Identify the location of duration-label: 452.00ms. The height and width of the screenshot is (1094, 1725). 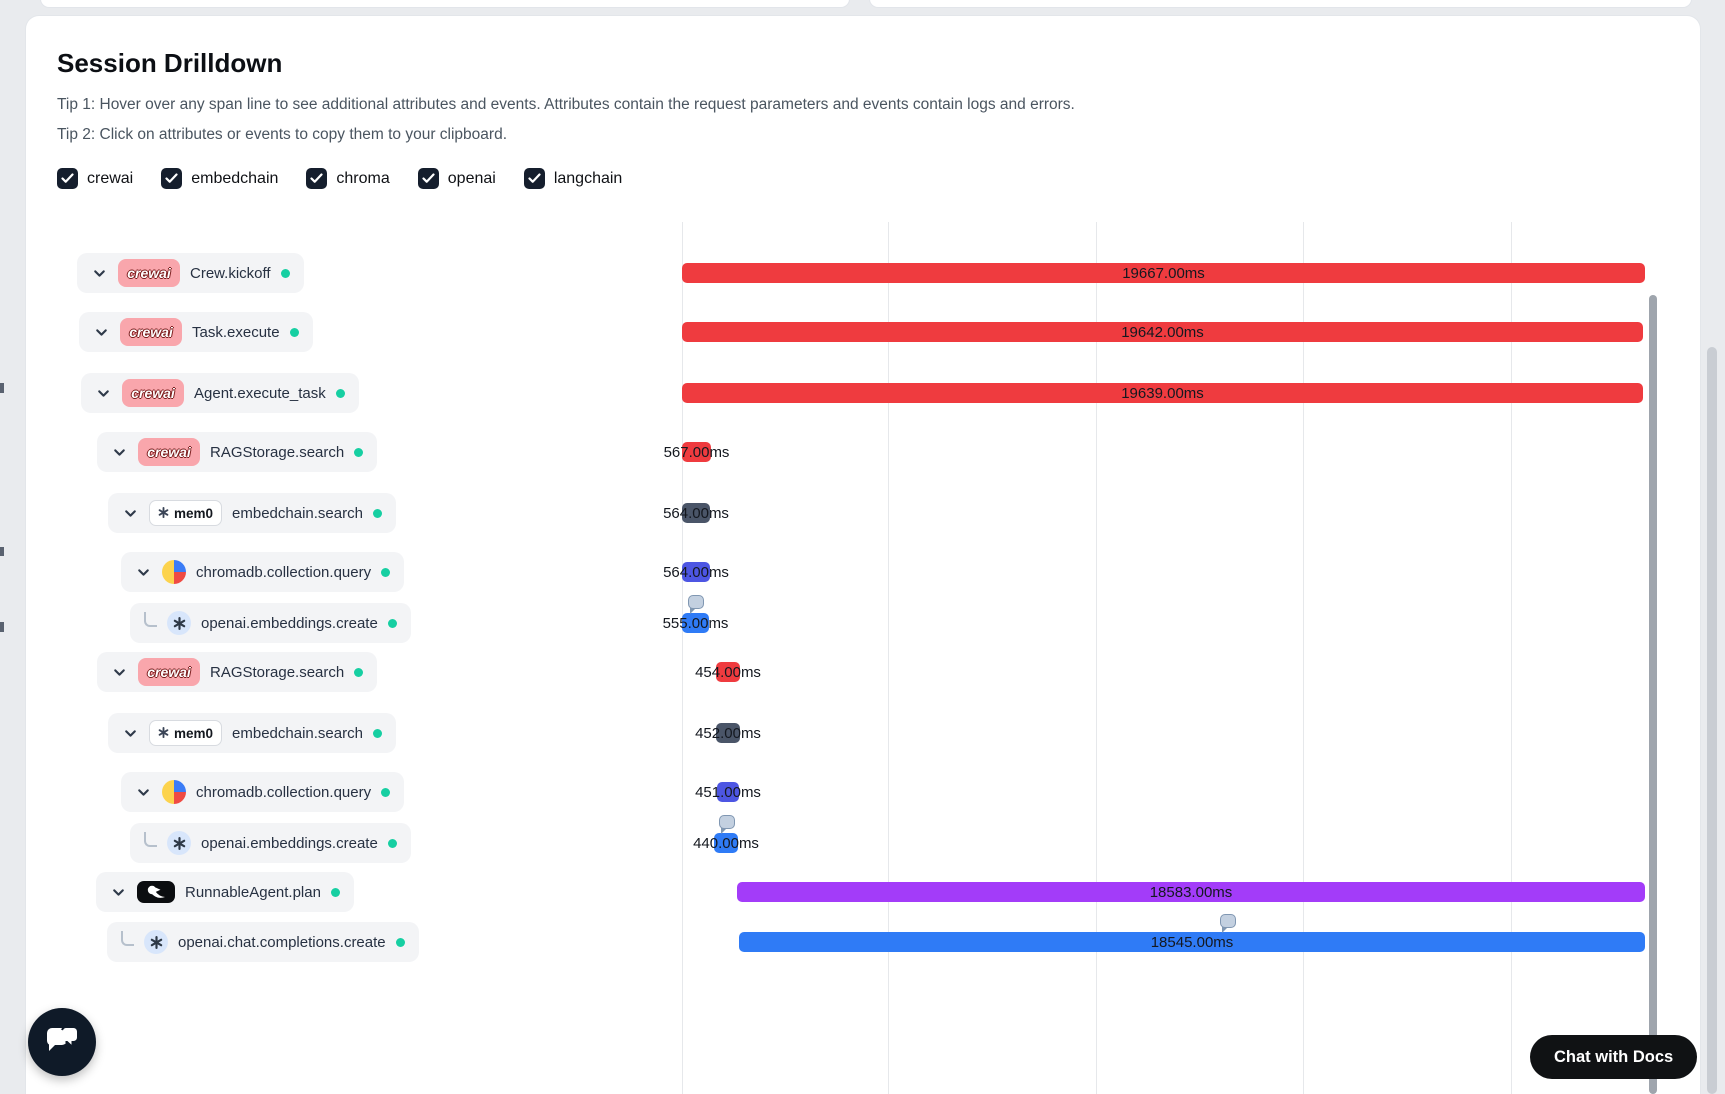
(728, 733).